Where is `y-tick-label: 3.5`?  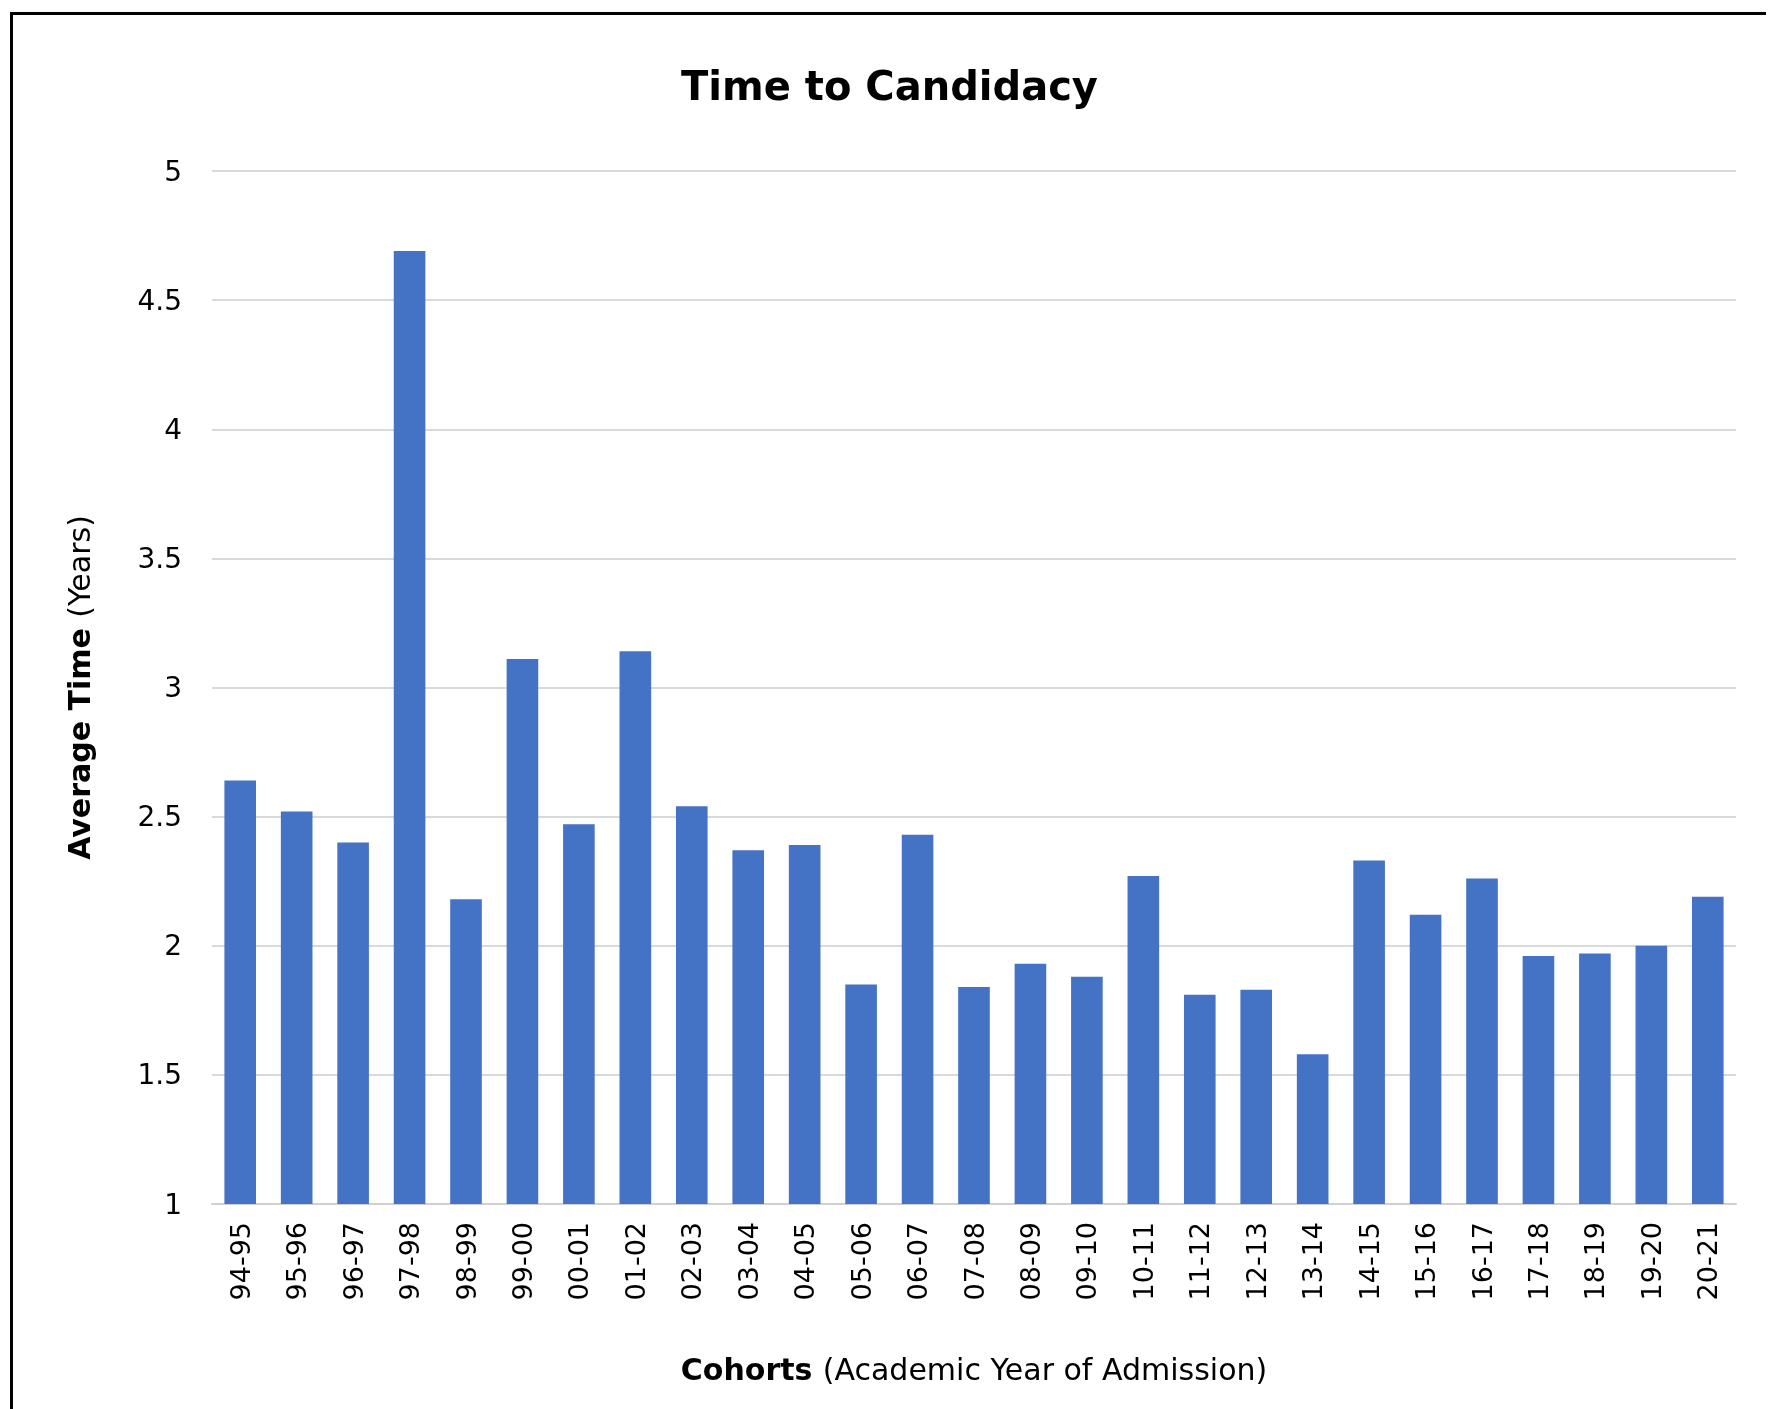 y-tick-label: 3.5 is located at coordinates (159, 558).